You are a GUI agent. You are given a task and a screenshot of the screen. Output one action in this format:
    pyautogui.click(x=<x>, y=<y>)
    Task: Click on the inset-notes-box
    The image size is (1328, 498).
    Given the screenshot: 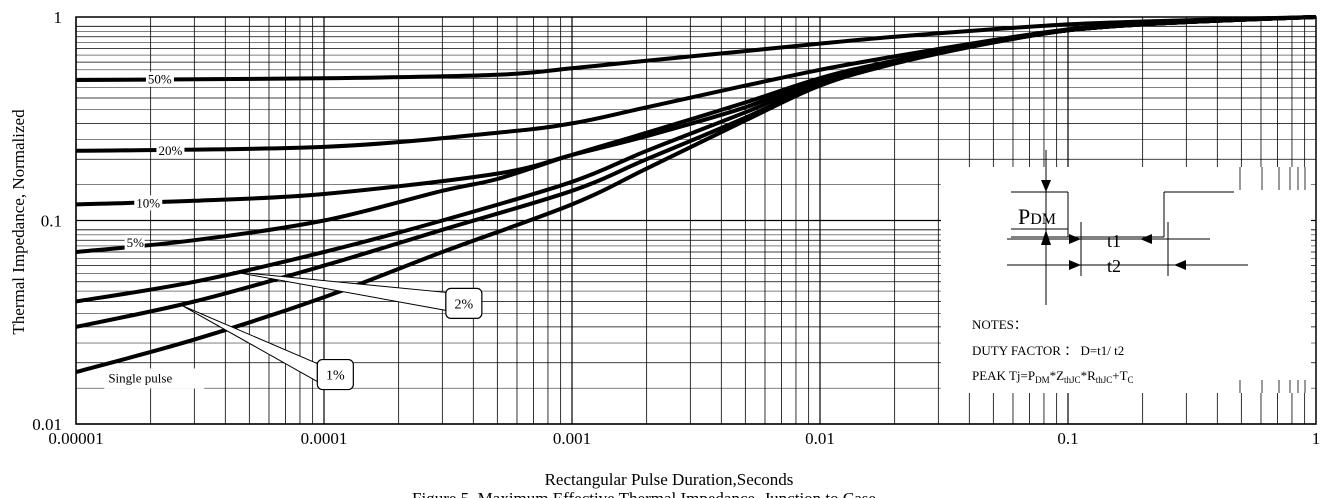 What is the action you would take?
    pyautogui.click(x=1126, y=280)
    